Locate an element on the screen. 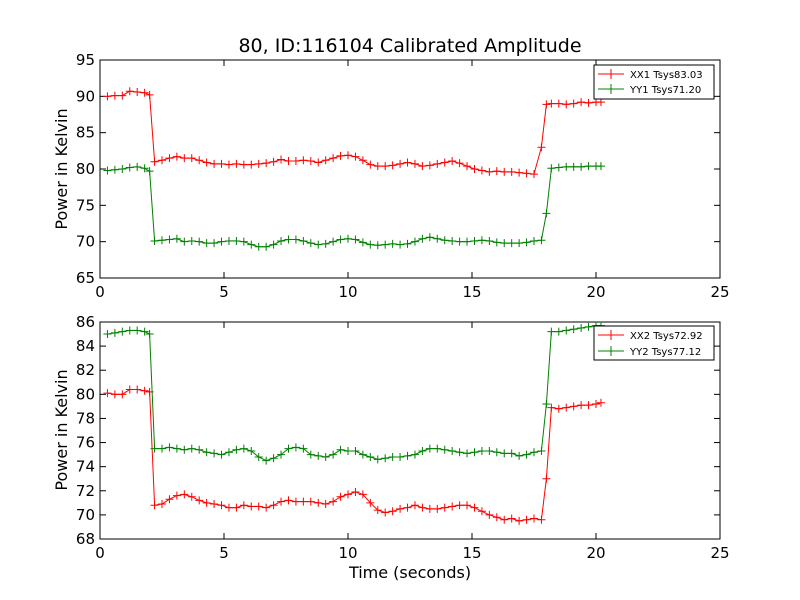  top-legend: XX1 Tsys83.03 YY1 Tsys71.20 is located at coordinates (654, 82).